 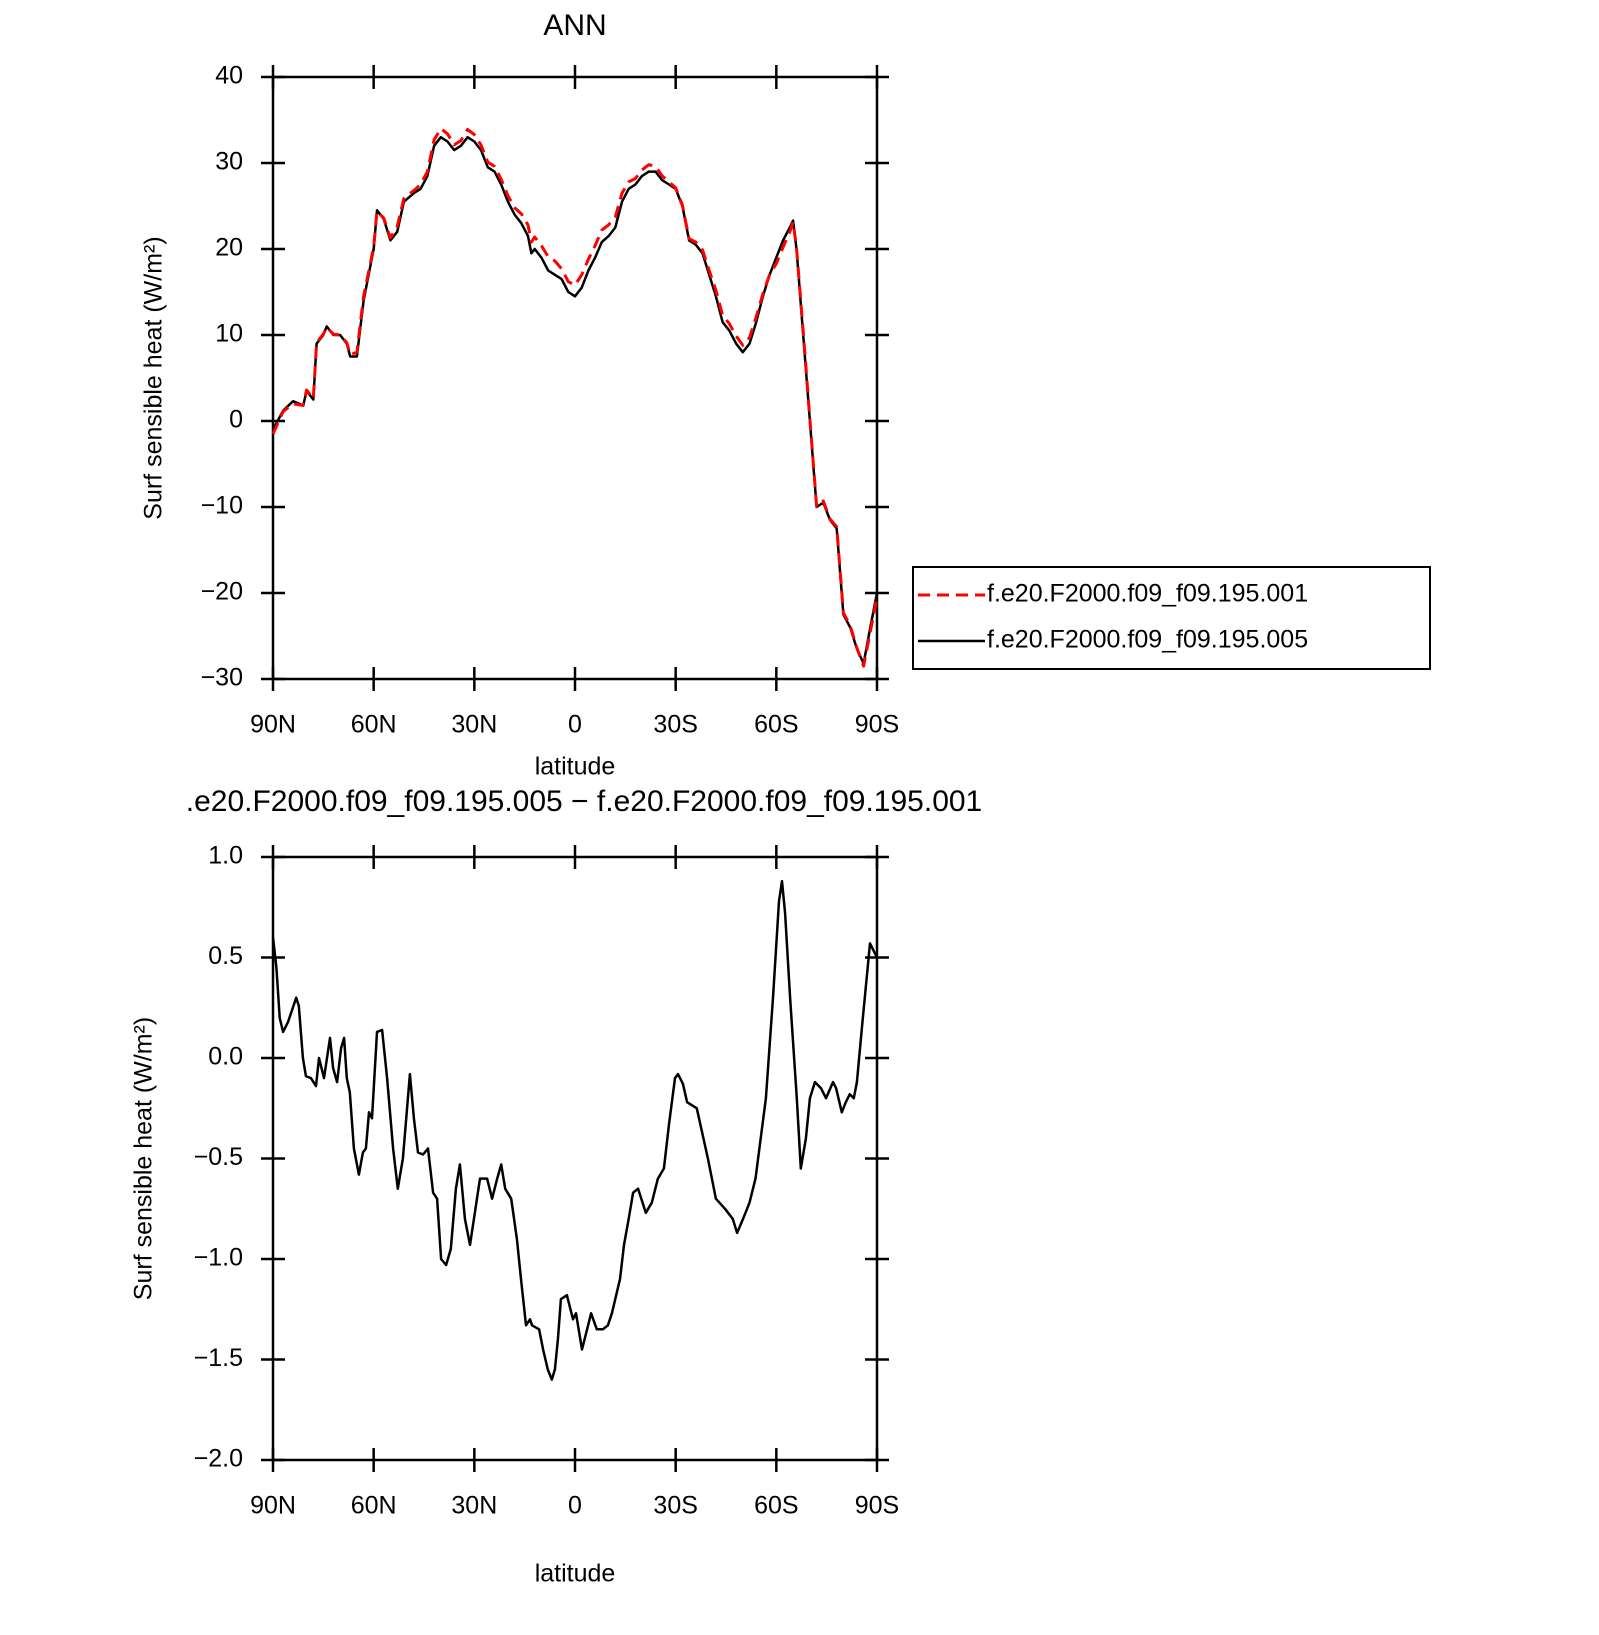 I want to click on legend-label: f.e20.F2000.f09_f09.195.005, so click(x=1147, y=640).